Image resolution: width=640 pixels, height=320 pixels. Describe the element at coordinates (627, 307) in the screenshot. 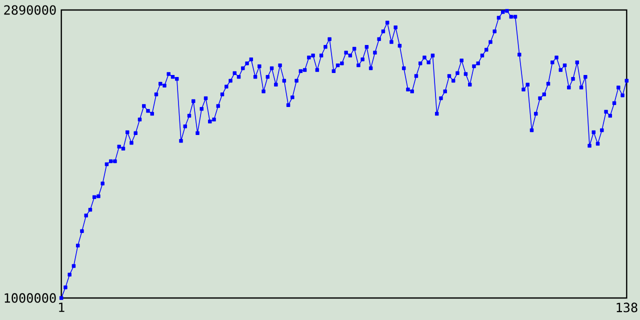

I see `x-tick-label: 138` at that location.